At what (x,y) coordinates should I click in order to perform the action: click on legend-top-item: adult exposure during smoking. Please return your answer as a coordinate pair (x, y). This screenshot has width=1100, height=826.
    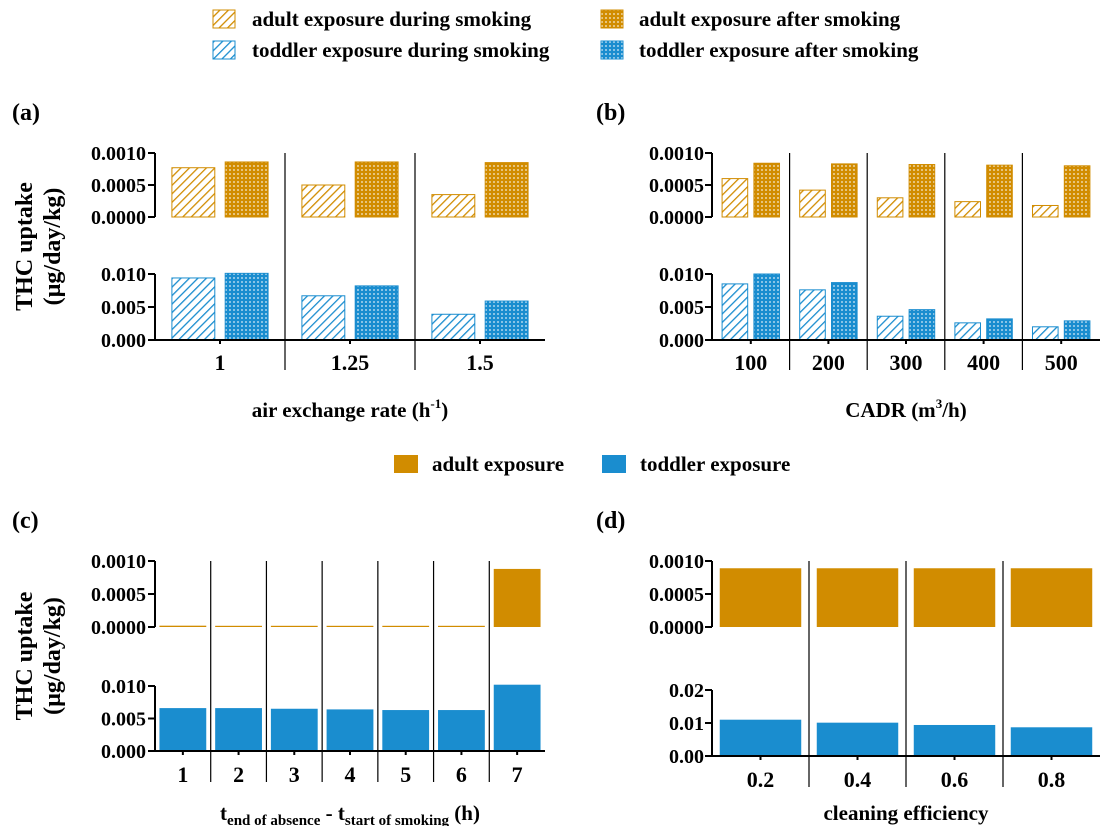
    Looking at the image, I should click on (372, 19).